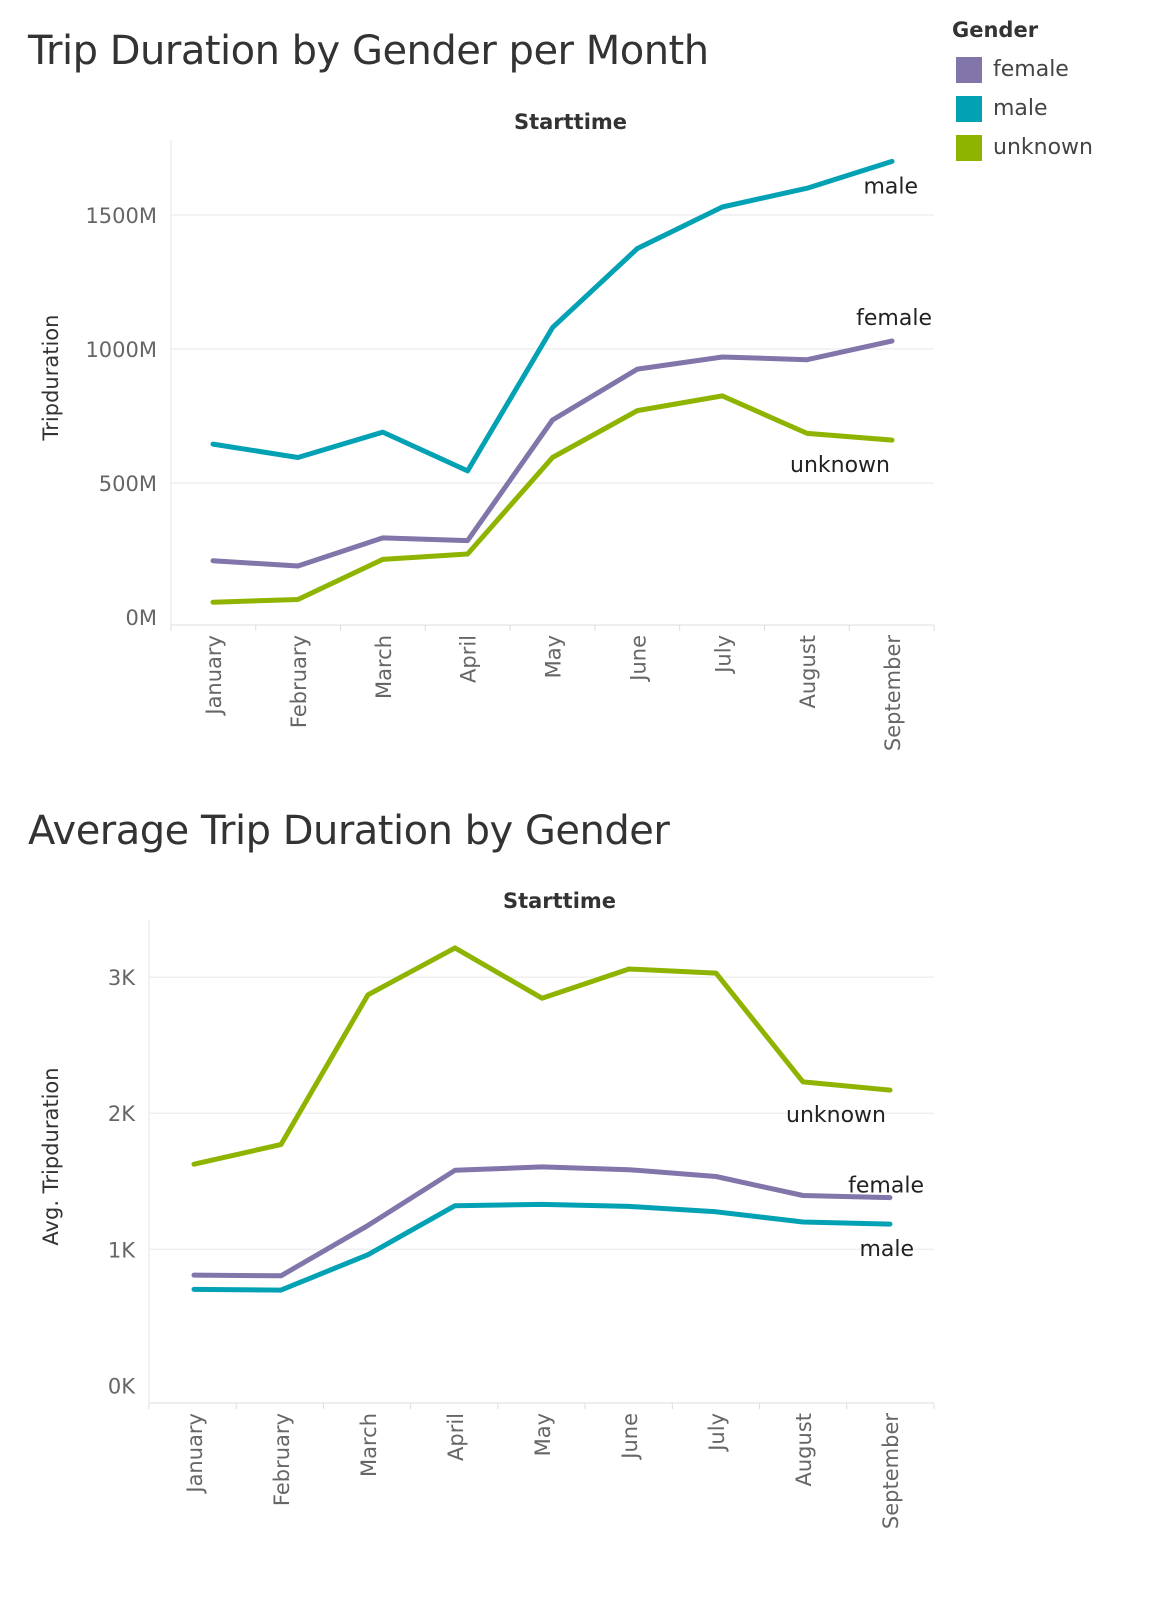  I want to click on legend: Gender female male unknown, so click(1022, 92).